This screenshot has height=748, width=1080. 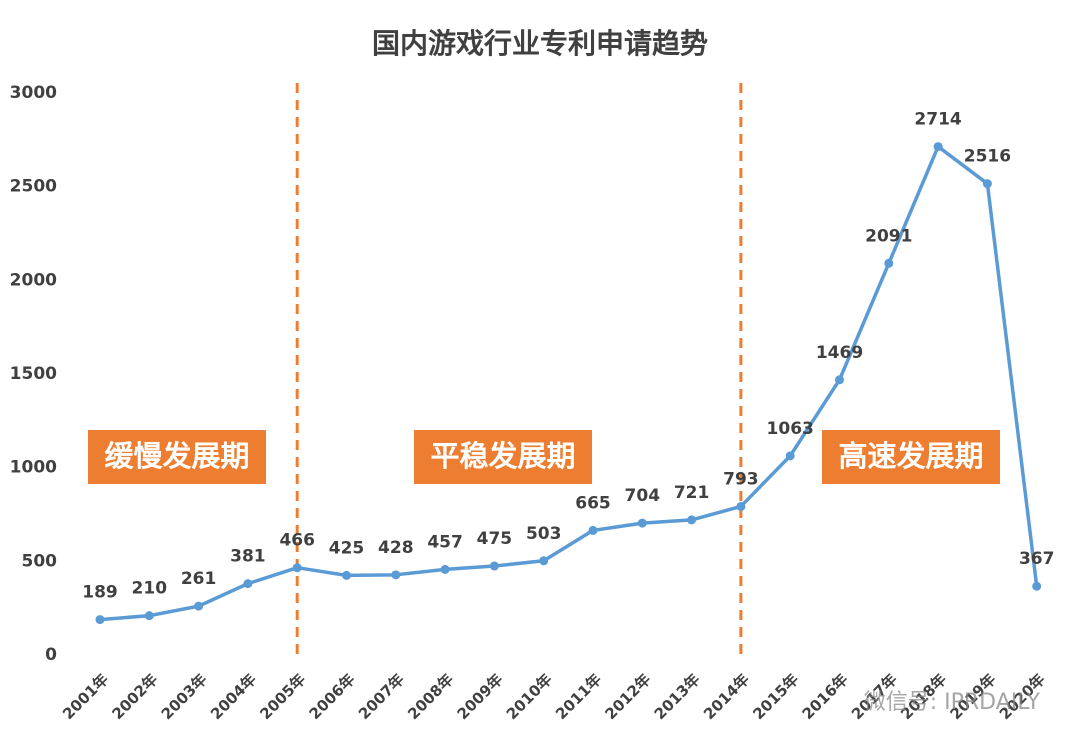 What do you see at coordinates (692, 493) in the screenshot?
I see `data-label: 721` at bounding box center [692, 493].